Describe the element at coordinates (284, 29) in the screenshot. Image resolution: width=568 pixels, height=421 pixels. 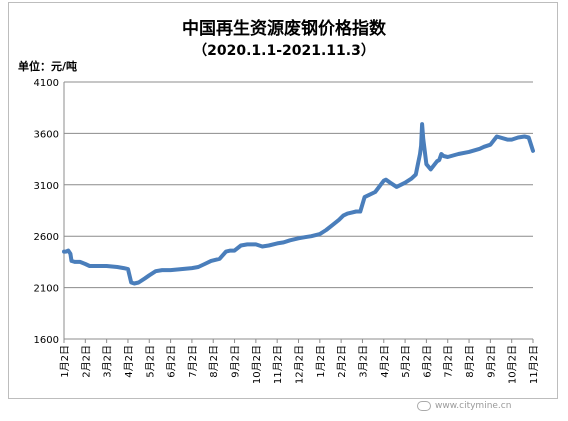
I see `chart-title: 中国再生资源废钢价格指数` at that location.